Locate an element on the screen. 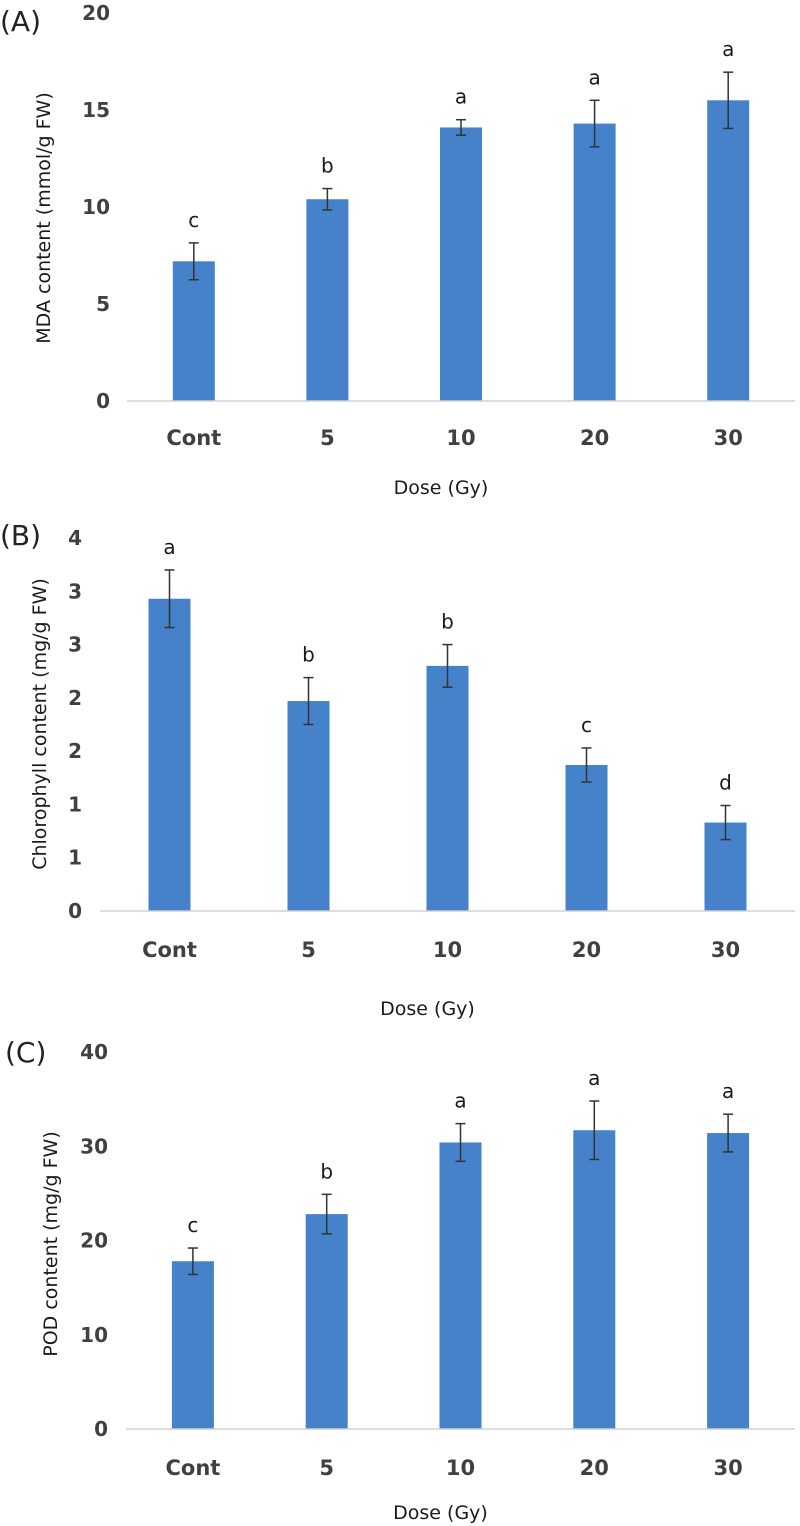 This screenshot has width=800, height=1526. panel-2-significance-label: c is located at coordinates (586, 725).